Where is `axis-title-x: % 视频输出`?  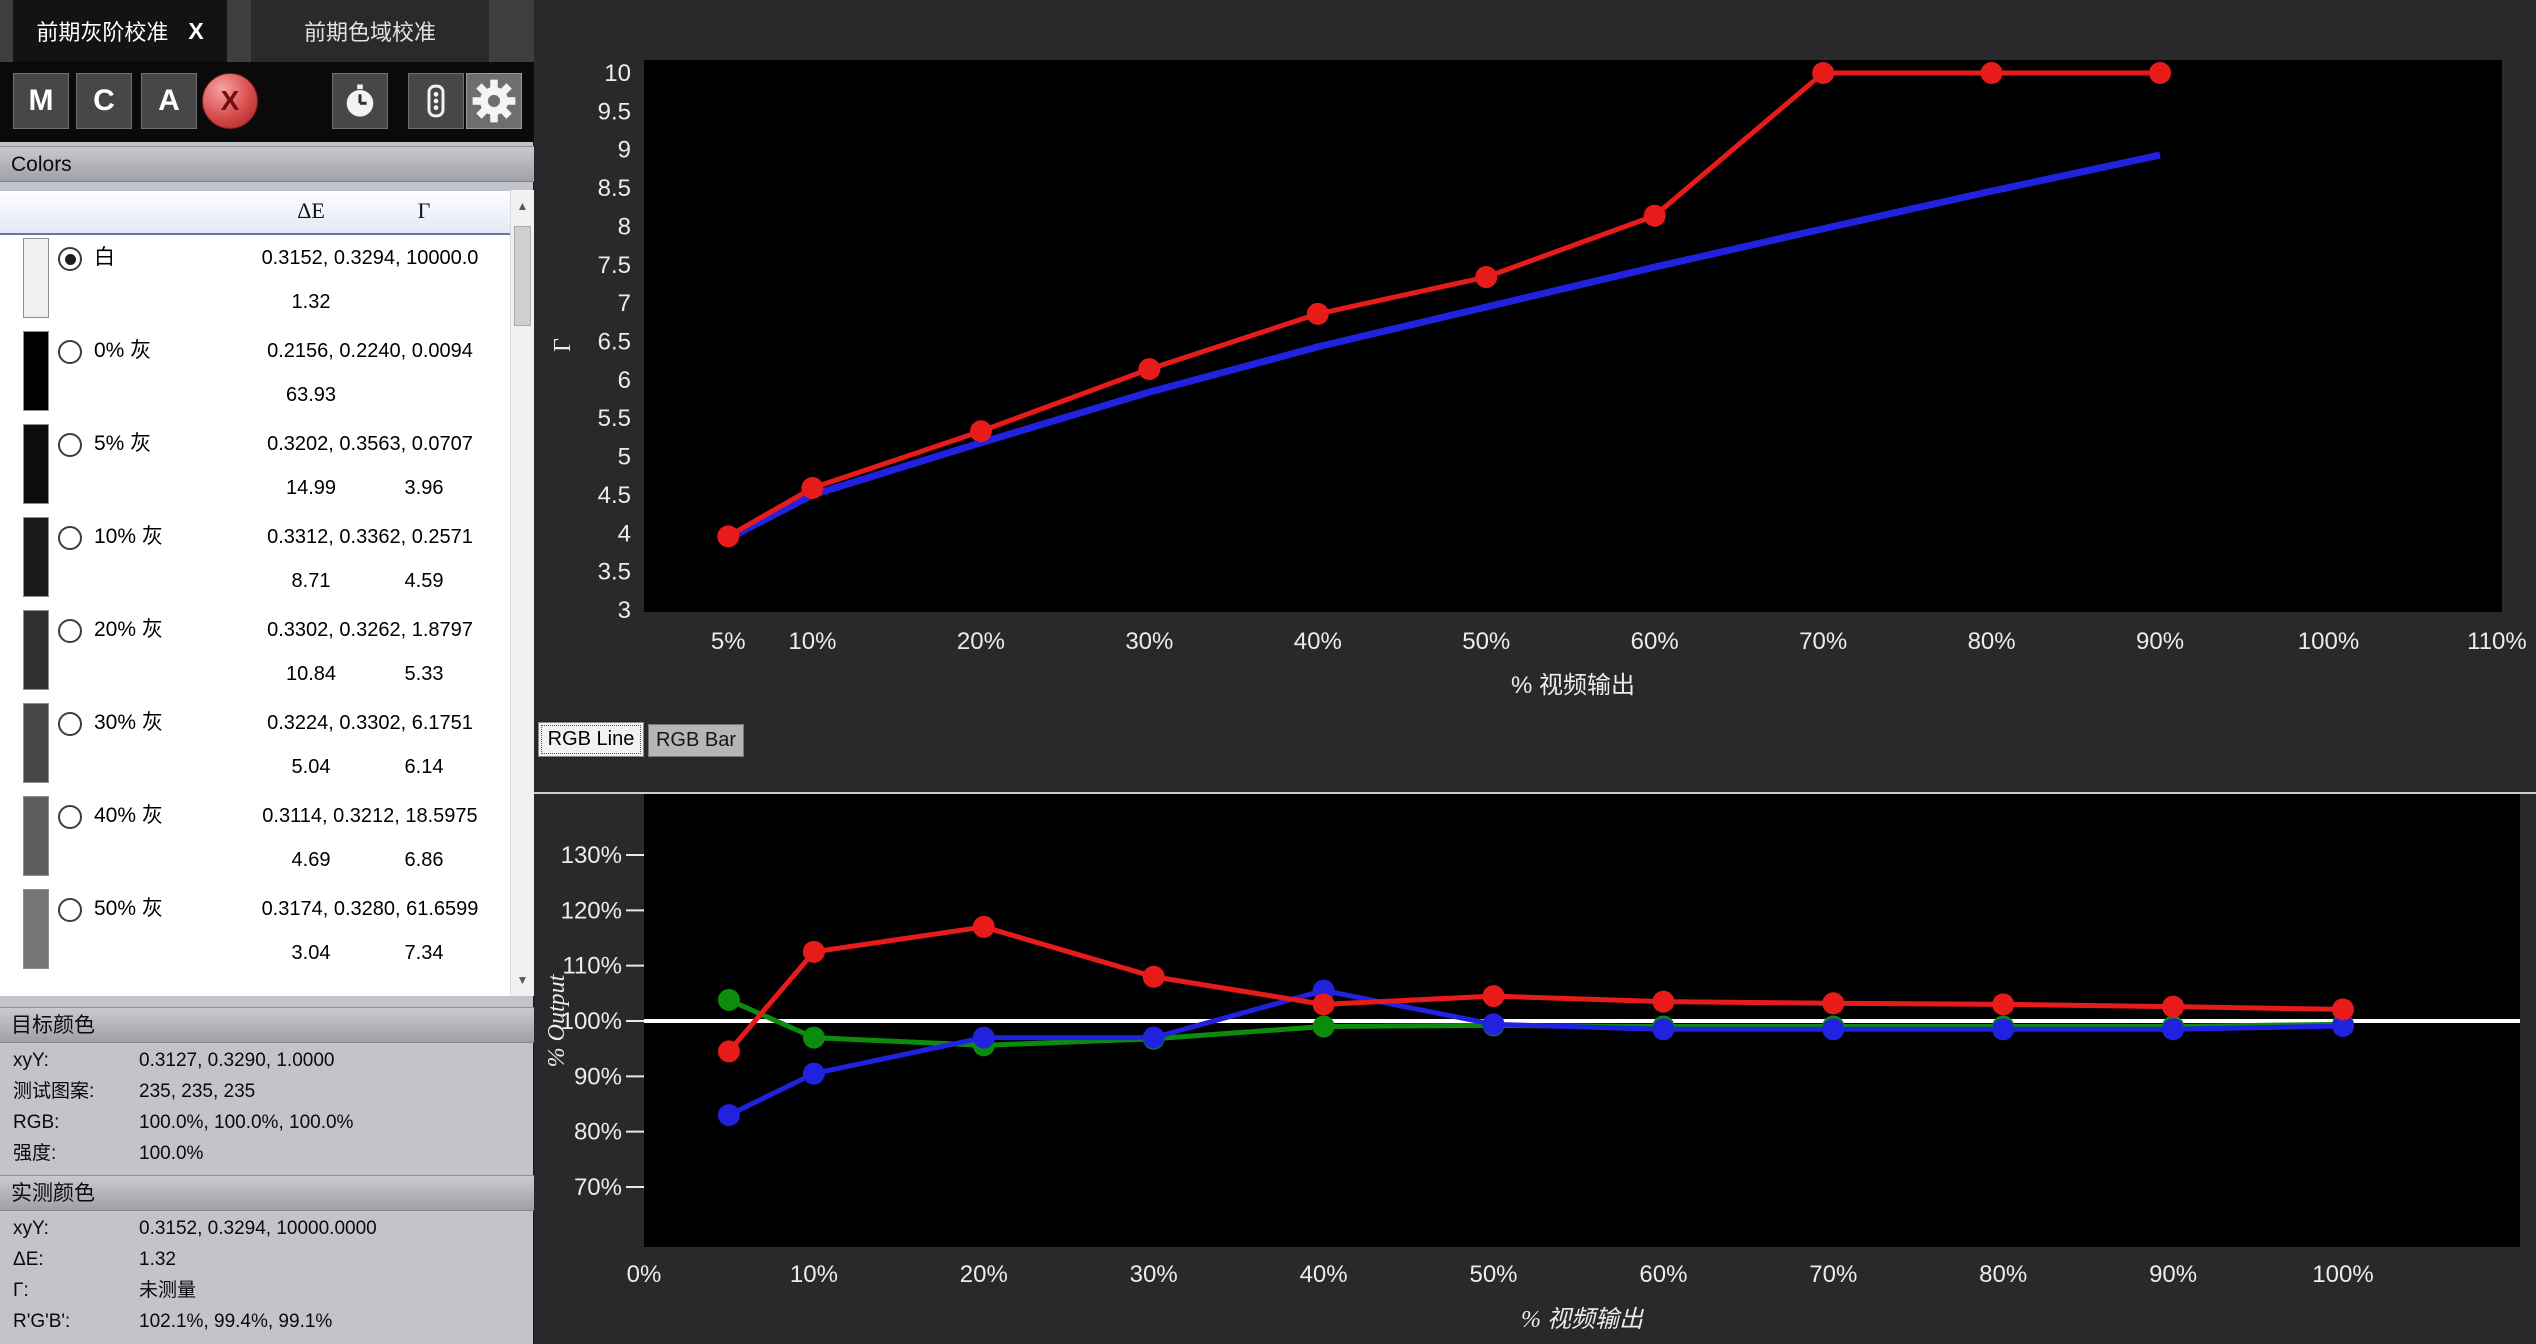 axis-title-x: % 视频输出 is located at coordinates (1583, 1319).